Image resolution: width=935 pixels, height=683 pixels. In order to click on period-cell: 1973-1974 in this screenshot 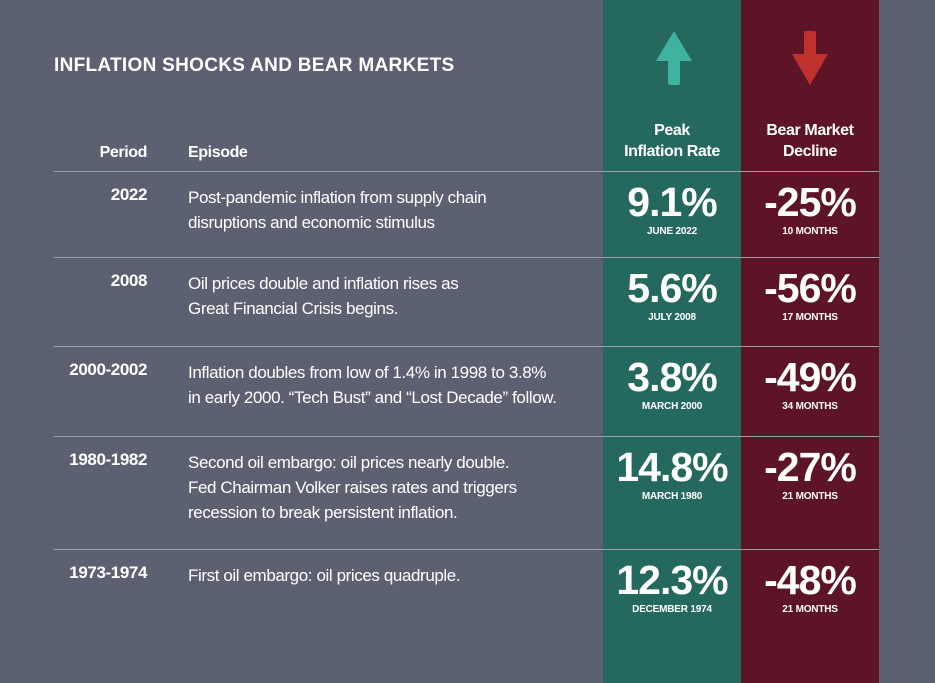, I will do `click(108, 572)`.